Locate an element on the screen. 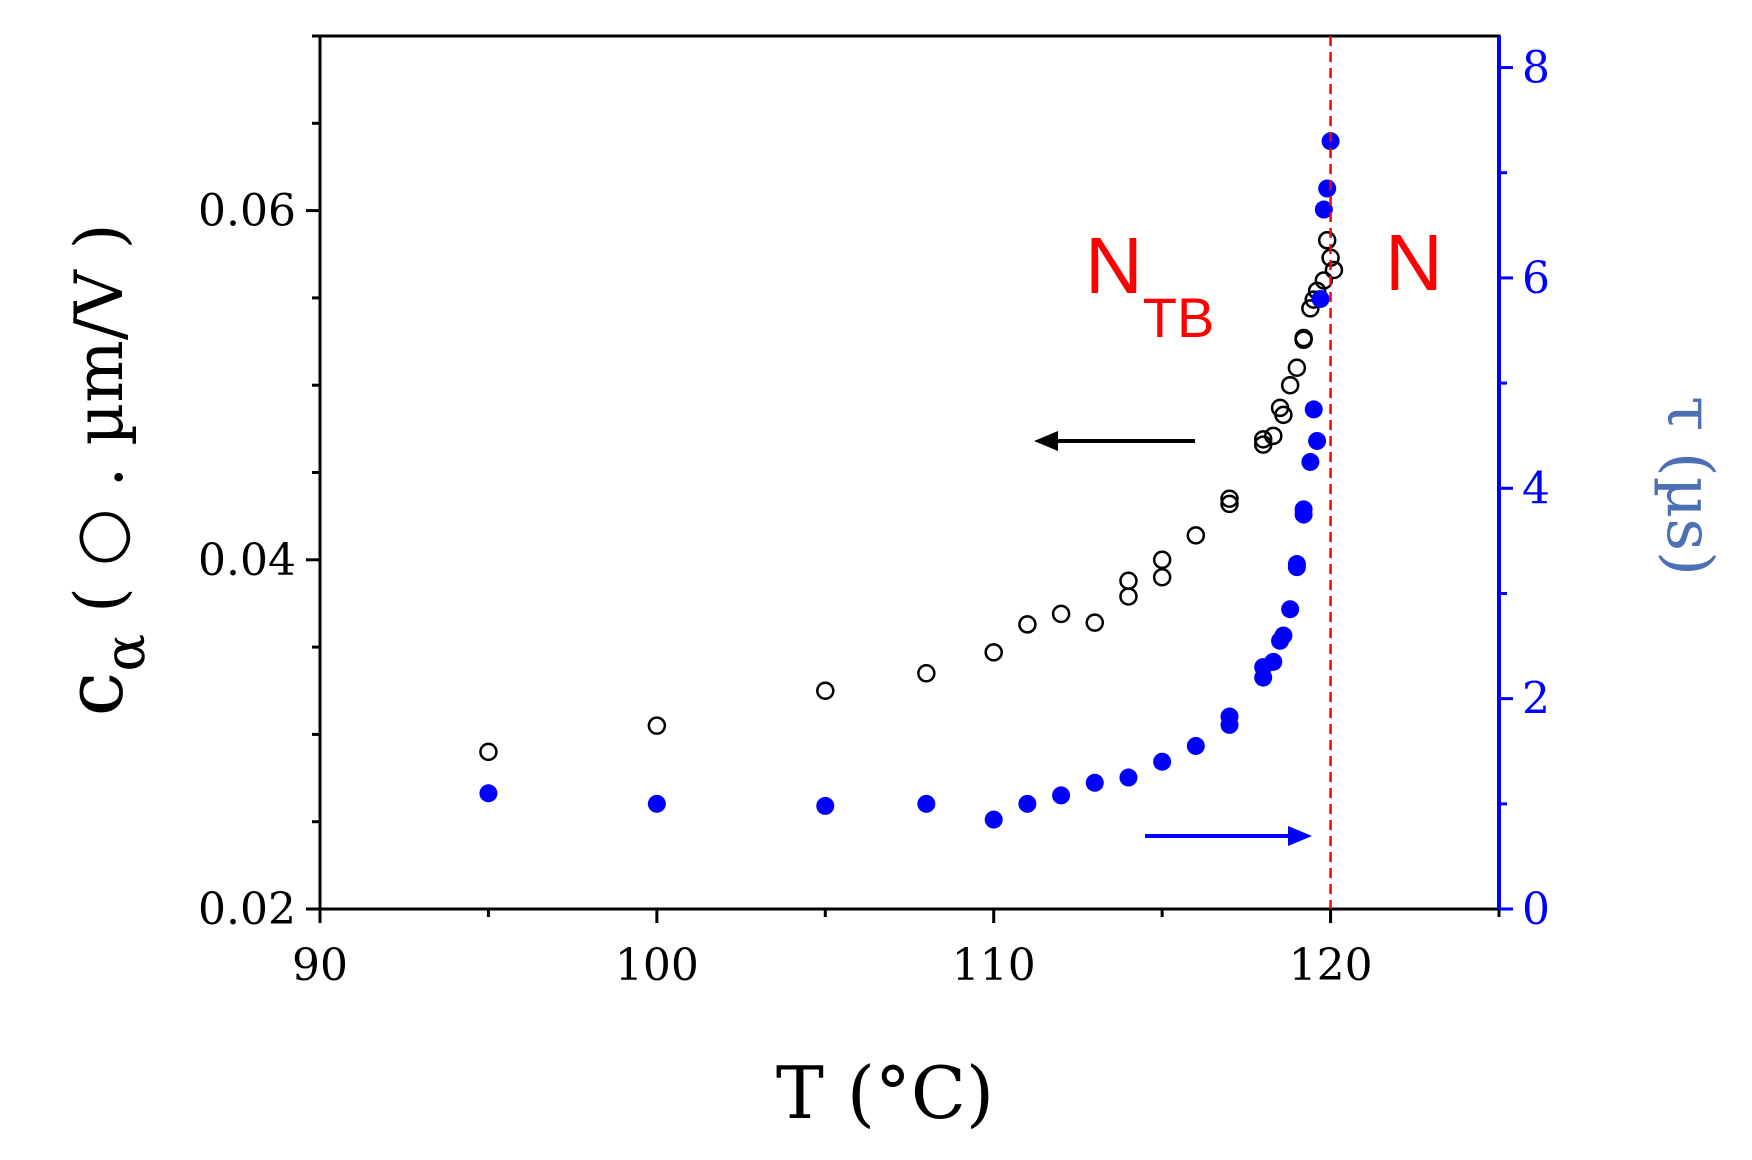  x-tick-label: 90 is located at coordinates (320, 965).